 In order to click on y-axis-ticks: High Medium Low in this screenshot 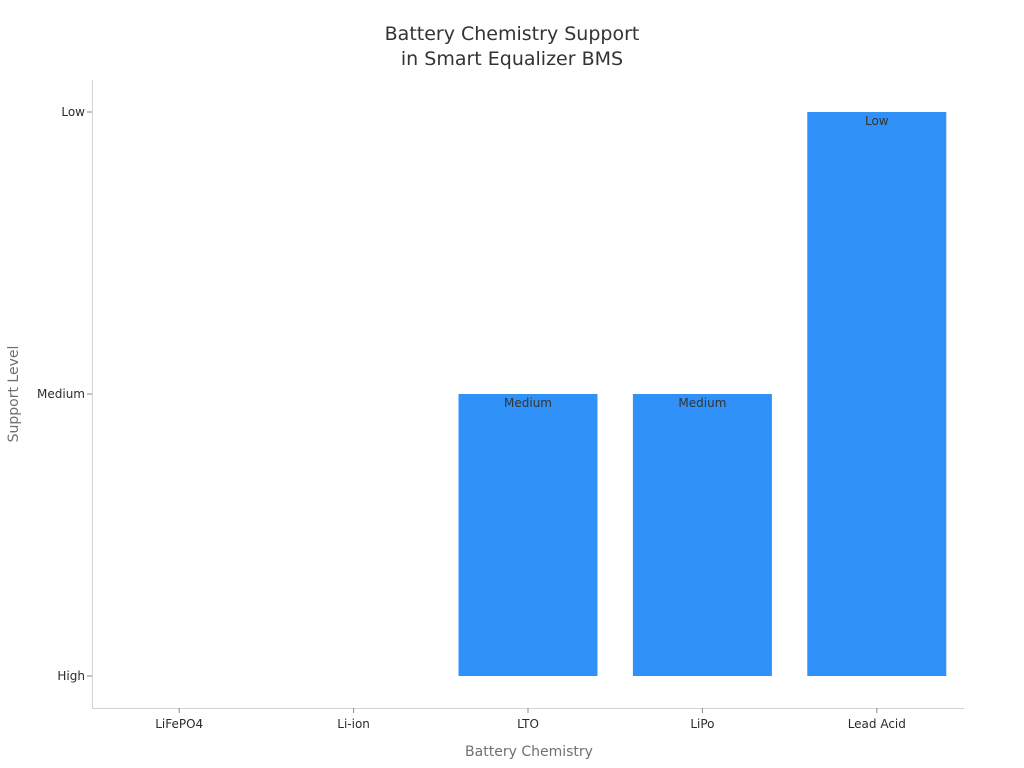, I will do `click(64, 394)`.